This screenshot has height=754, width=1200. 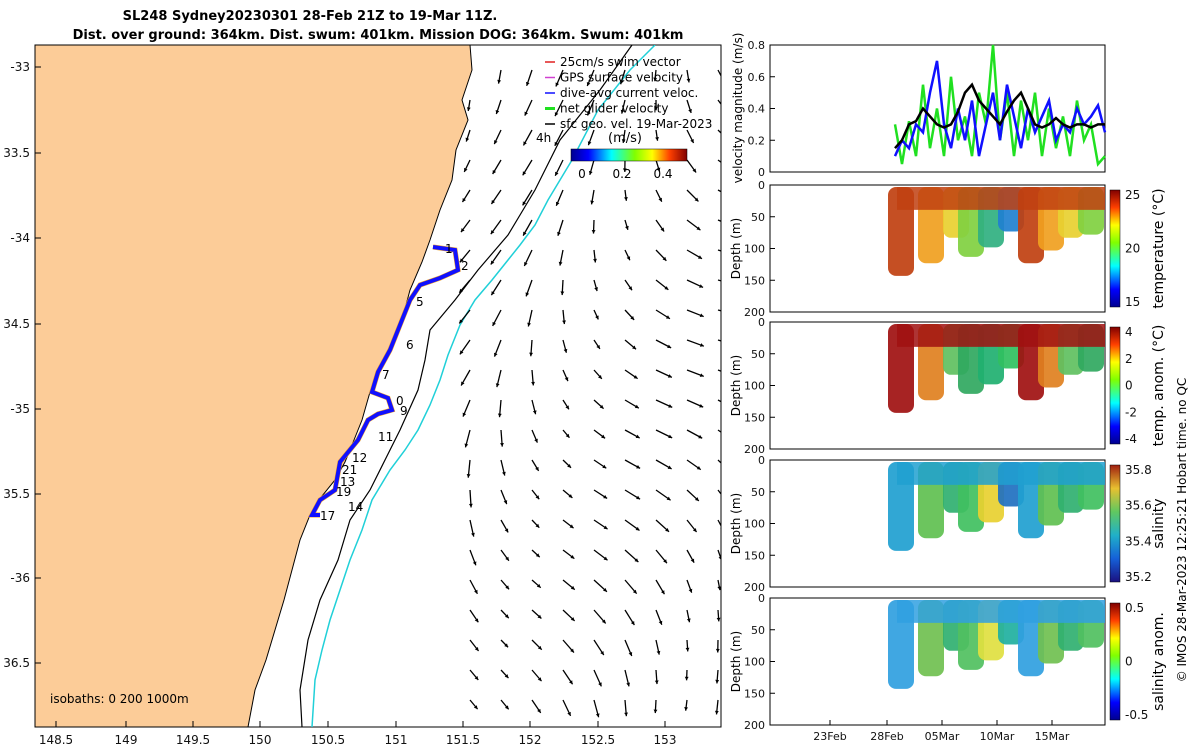 What do you see at coordinates (598, 740) in the screenshot?
I see `map-x-tick-label: 152.5` at bounding box center [598, 740].